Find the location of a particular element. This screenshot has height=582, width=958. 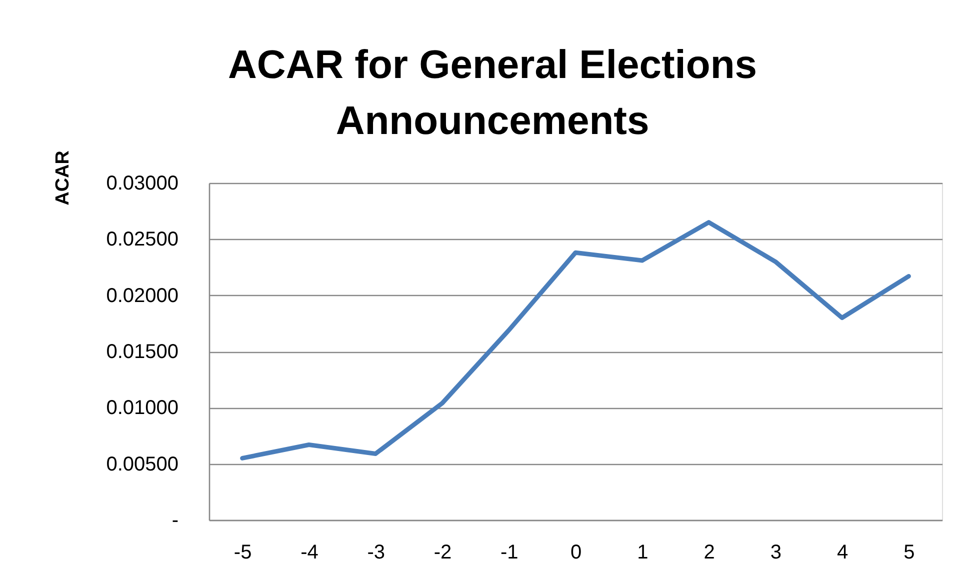

x-tick-label: -1 is located at coordinates (509, 553).